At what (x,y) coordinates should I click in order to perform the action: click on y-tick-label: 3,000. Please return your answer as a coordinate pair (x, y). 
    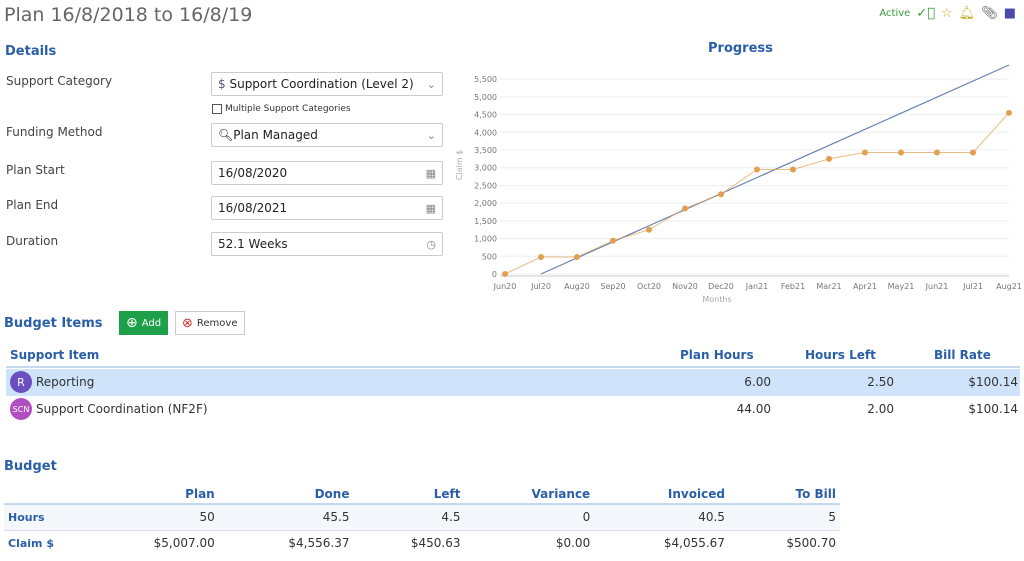
    Looking at the image, I should click on (485, 168).